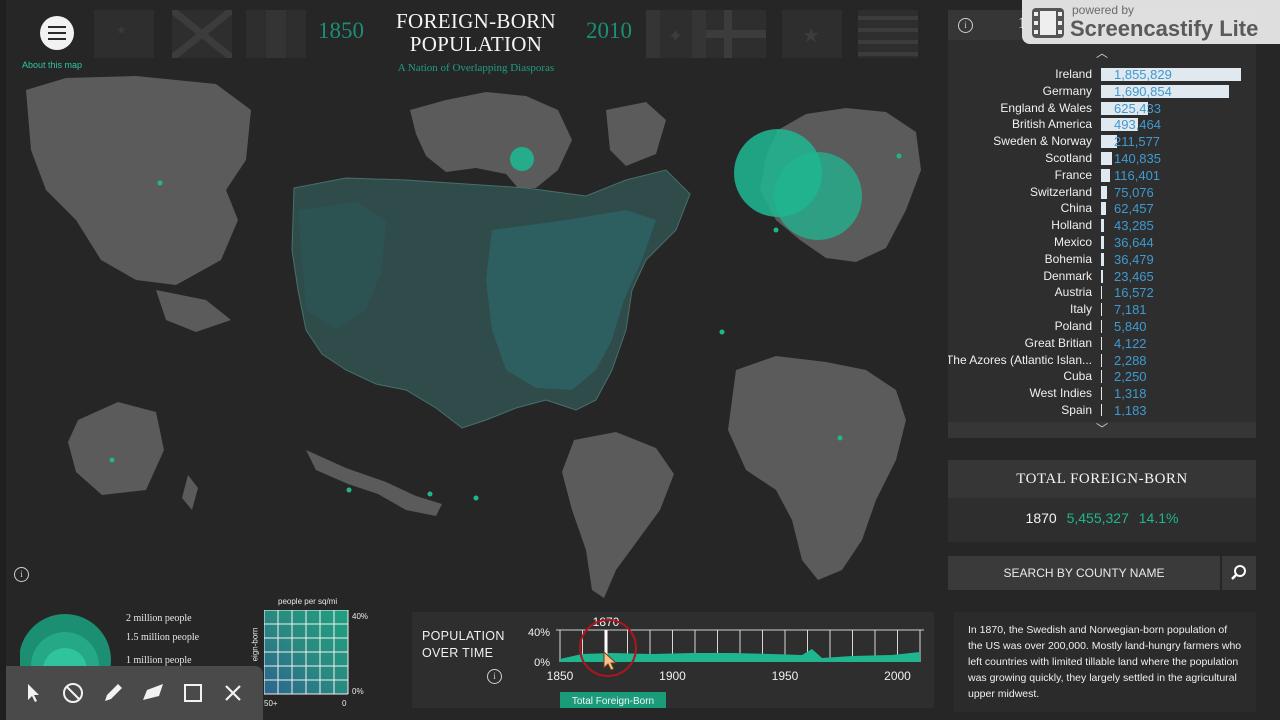 The image size is (1280, 720). I want to click on country-row: Sweden & Norway 211,577, so click(1102, 141).